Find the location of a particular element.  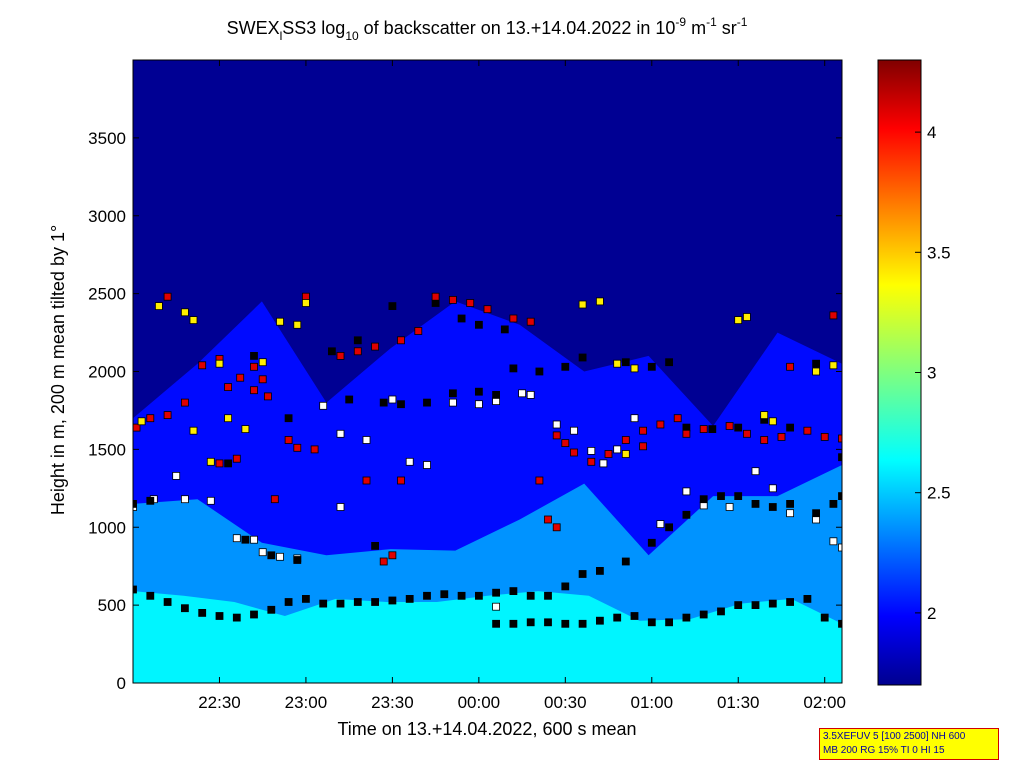

colorbar-tick-label: 2.5 is located at coordinates (939, 493).